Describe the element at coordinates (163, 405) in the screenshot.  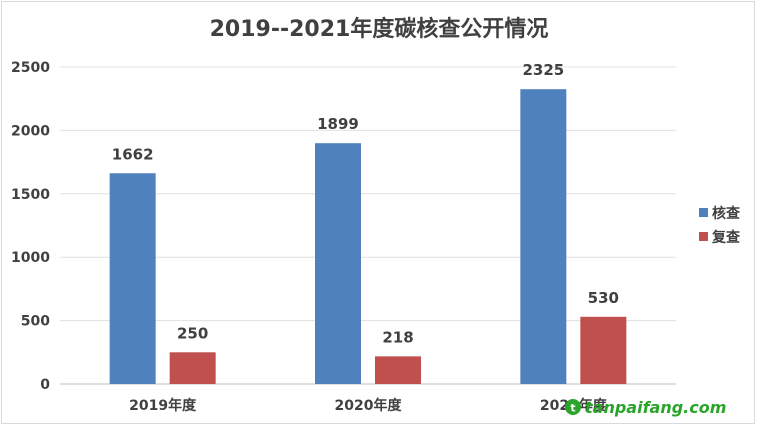
I see `x-category-label: 2019年度` at that location.